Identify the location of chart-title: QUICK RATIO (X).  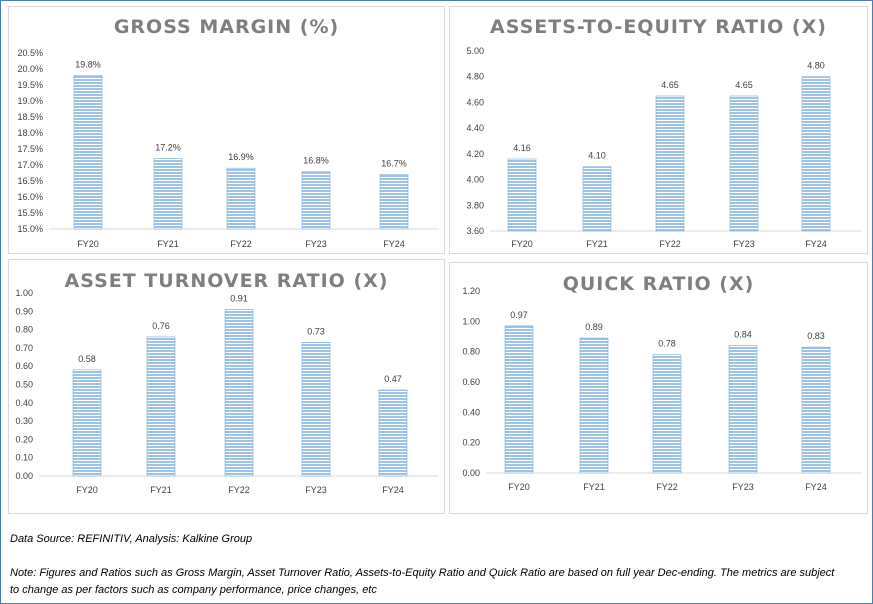
(658, 284).